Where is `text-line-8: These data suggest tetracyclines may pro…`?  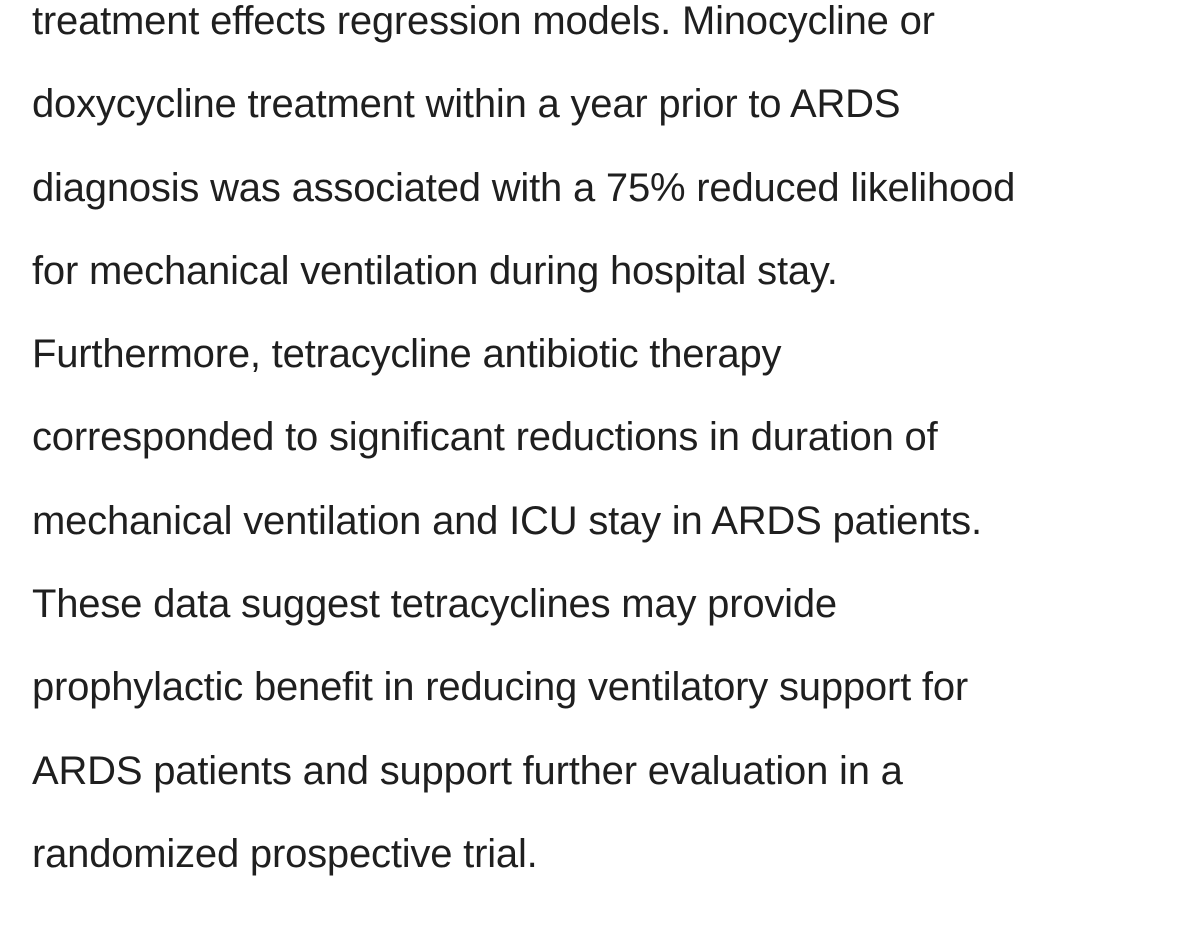
text-line-8: These data suggest tetracyclines may pro… is located at coordinates (434, 604).